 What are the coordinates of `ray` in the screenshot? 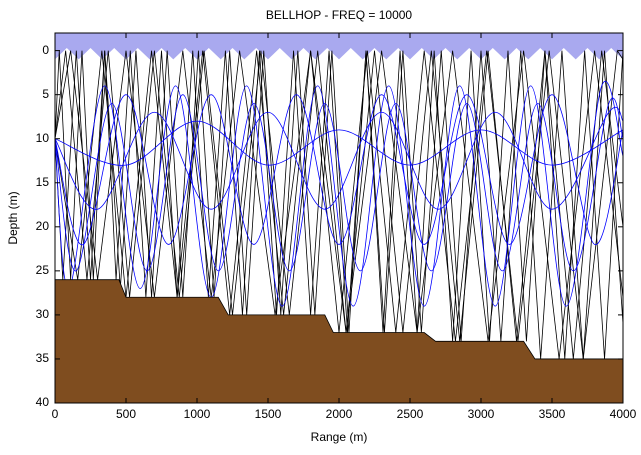 It's located at (339, 143).